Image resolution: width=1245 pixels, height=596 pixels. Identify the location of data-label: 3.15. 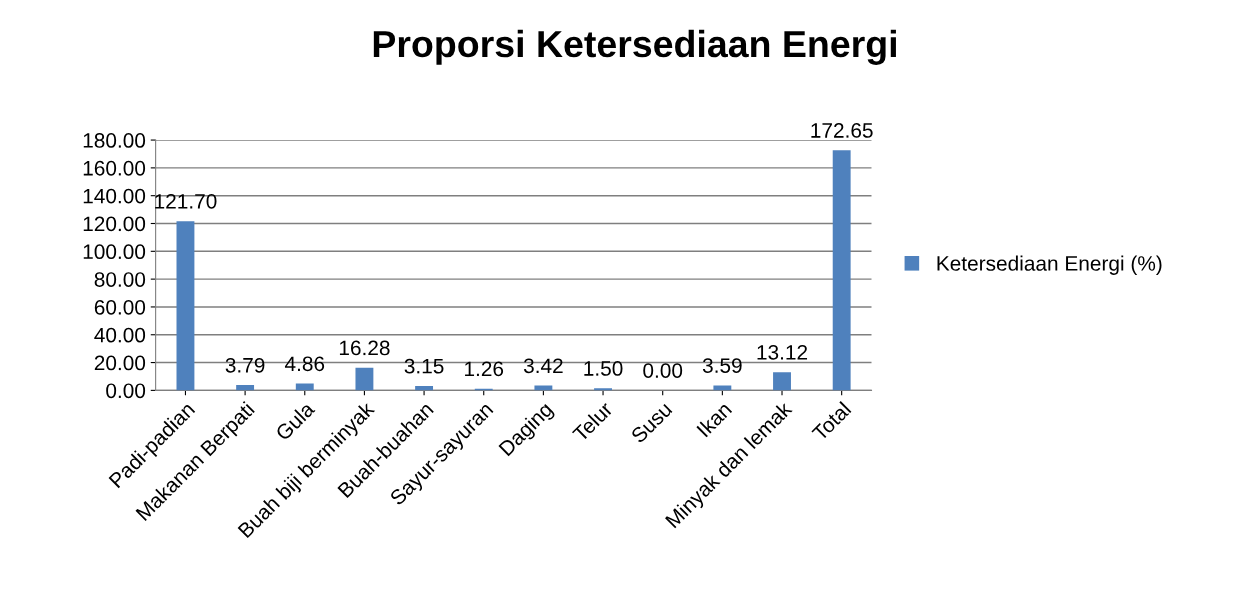
(424, 366).